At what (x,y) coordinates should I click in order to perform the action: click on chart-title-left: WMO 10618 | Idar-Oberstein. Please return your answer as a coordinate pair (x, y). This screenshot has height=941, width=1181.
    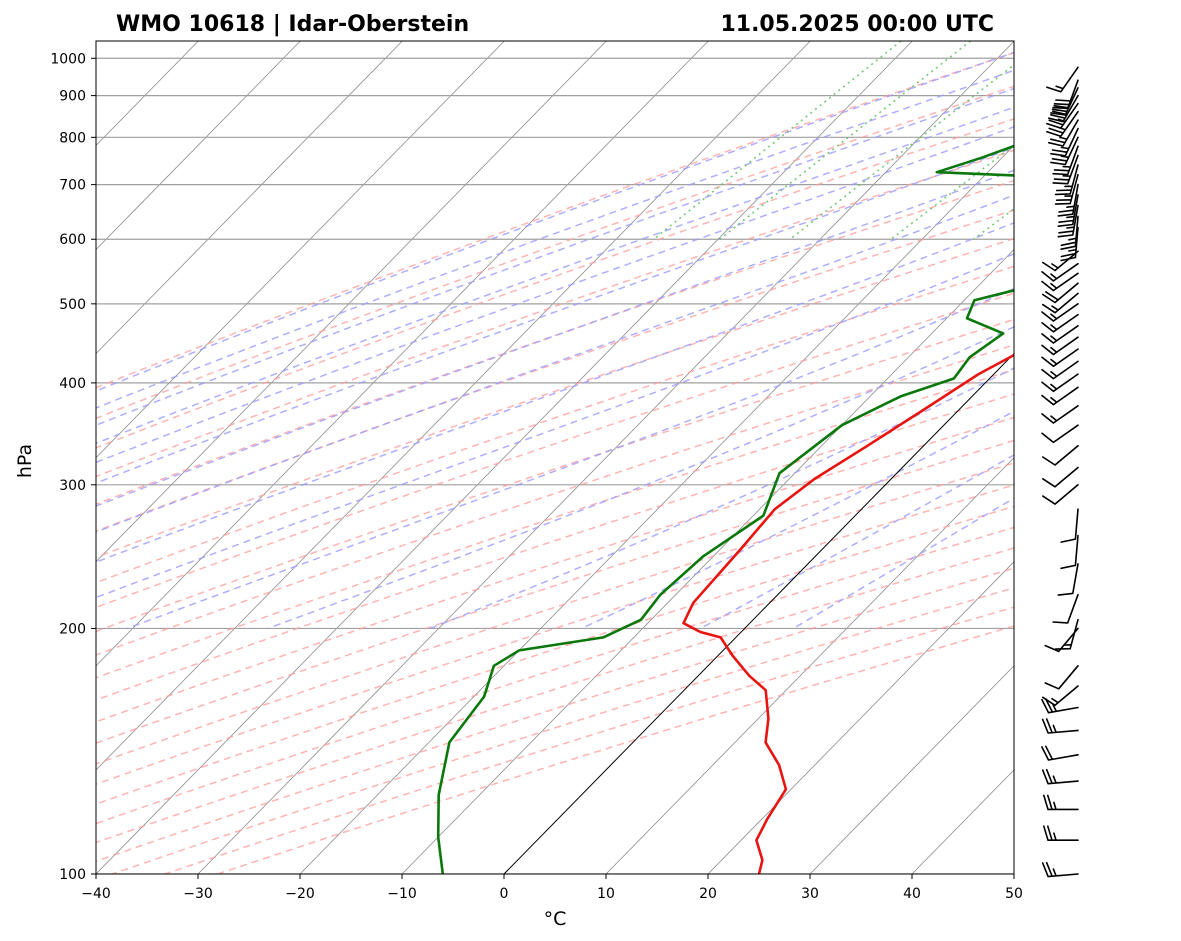
    Looking at the image, I should click on (292, 24).